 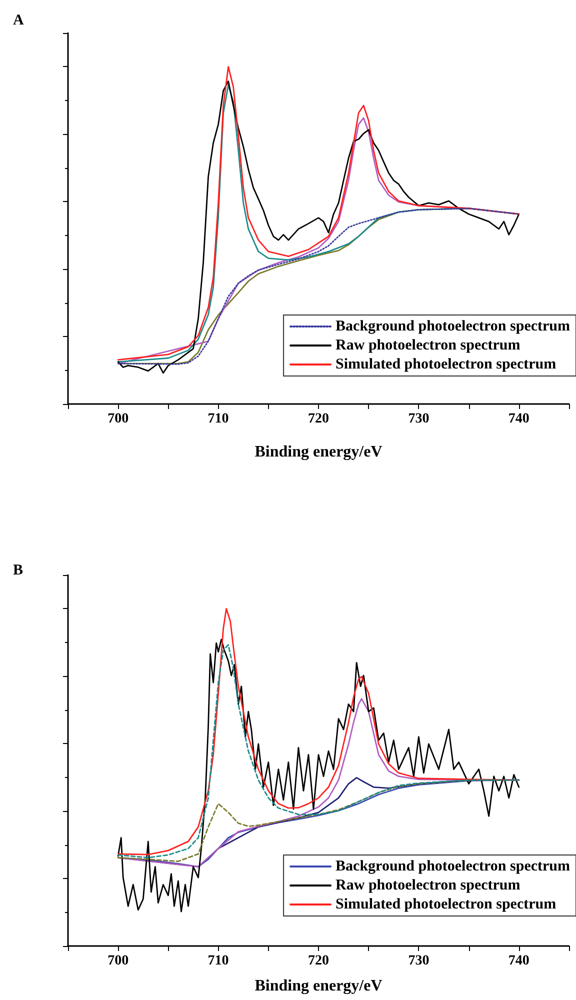 What do you see at coordinates (18, 570) in the screenshot?
I see `chart-title: B` at bounding box center [18, 570].